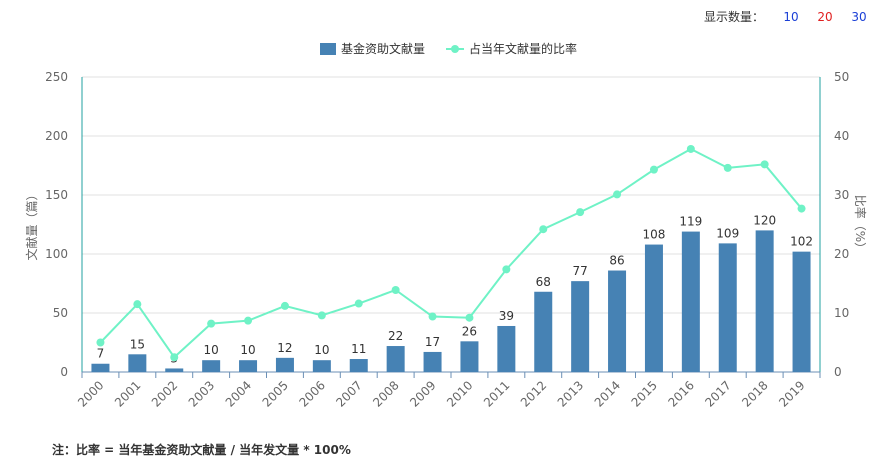 This screenshot has height=465, width=882. I want to click on y-right-tick-label: 50, so click(841, 77).